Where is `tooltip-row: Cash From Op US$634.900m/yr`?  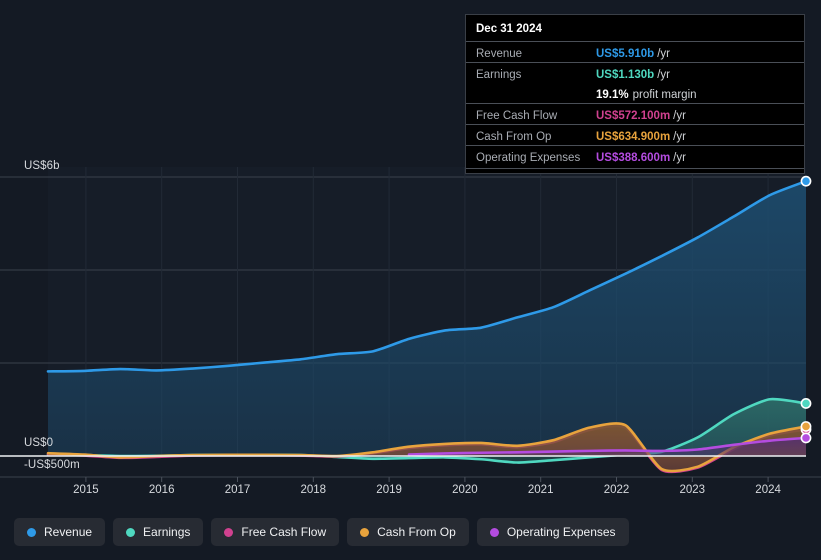
tooltip-row: Cash From Op US$634.900m/yr is located at coordinates (635, 134).